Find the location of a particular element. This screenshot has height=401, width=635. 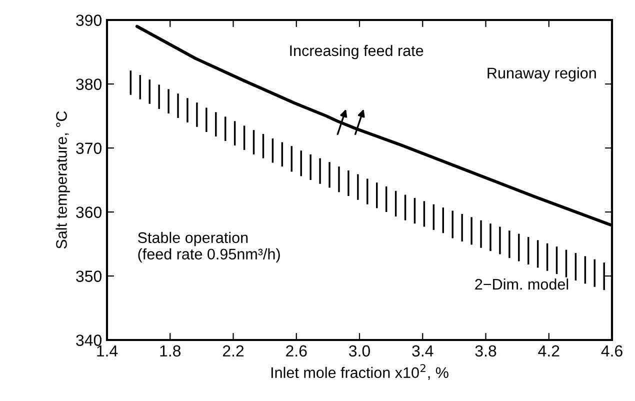

x-tick-label: 1.4 is located at coordinates (107, 350).